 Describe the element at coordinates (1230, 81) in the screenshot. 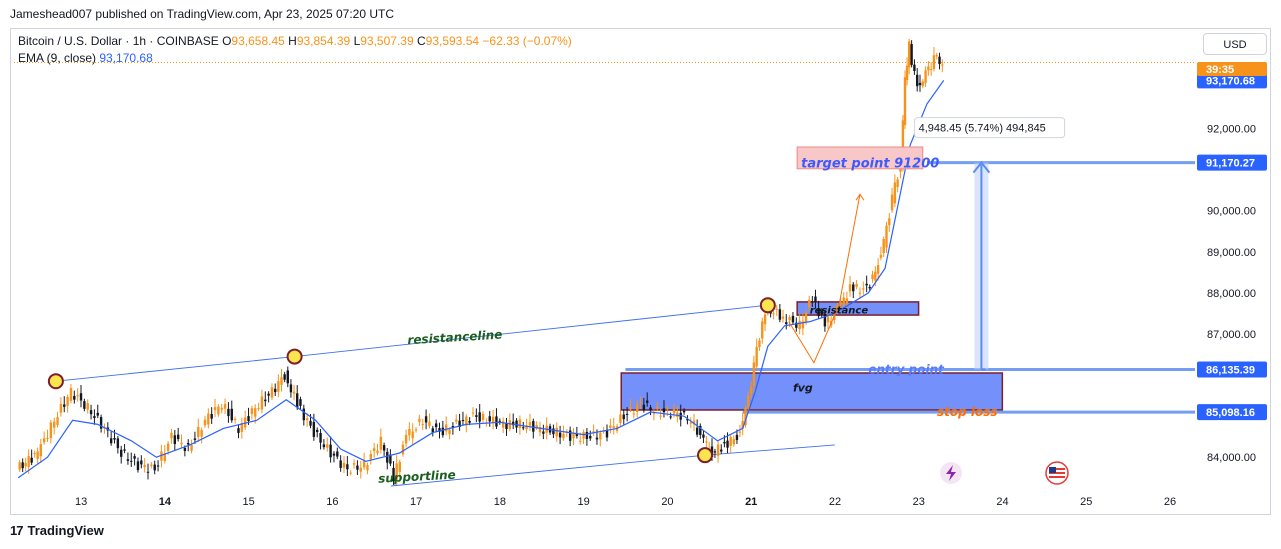

I see `price-tag-label: 93,170.68` at that location.